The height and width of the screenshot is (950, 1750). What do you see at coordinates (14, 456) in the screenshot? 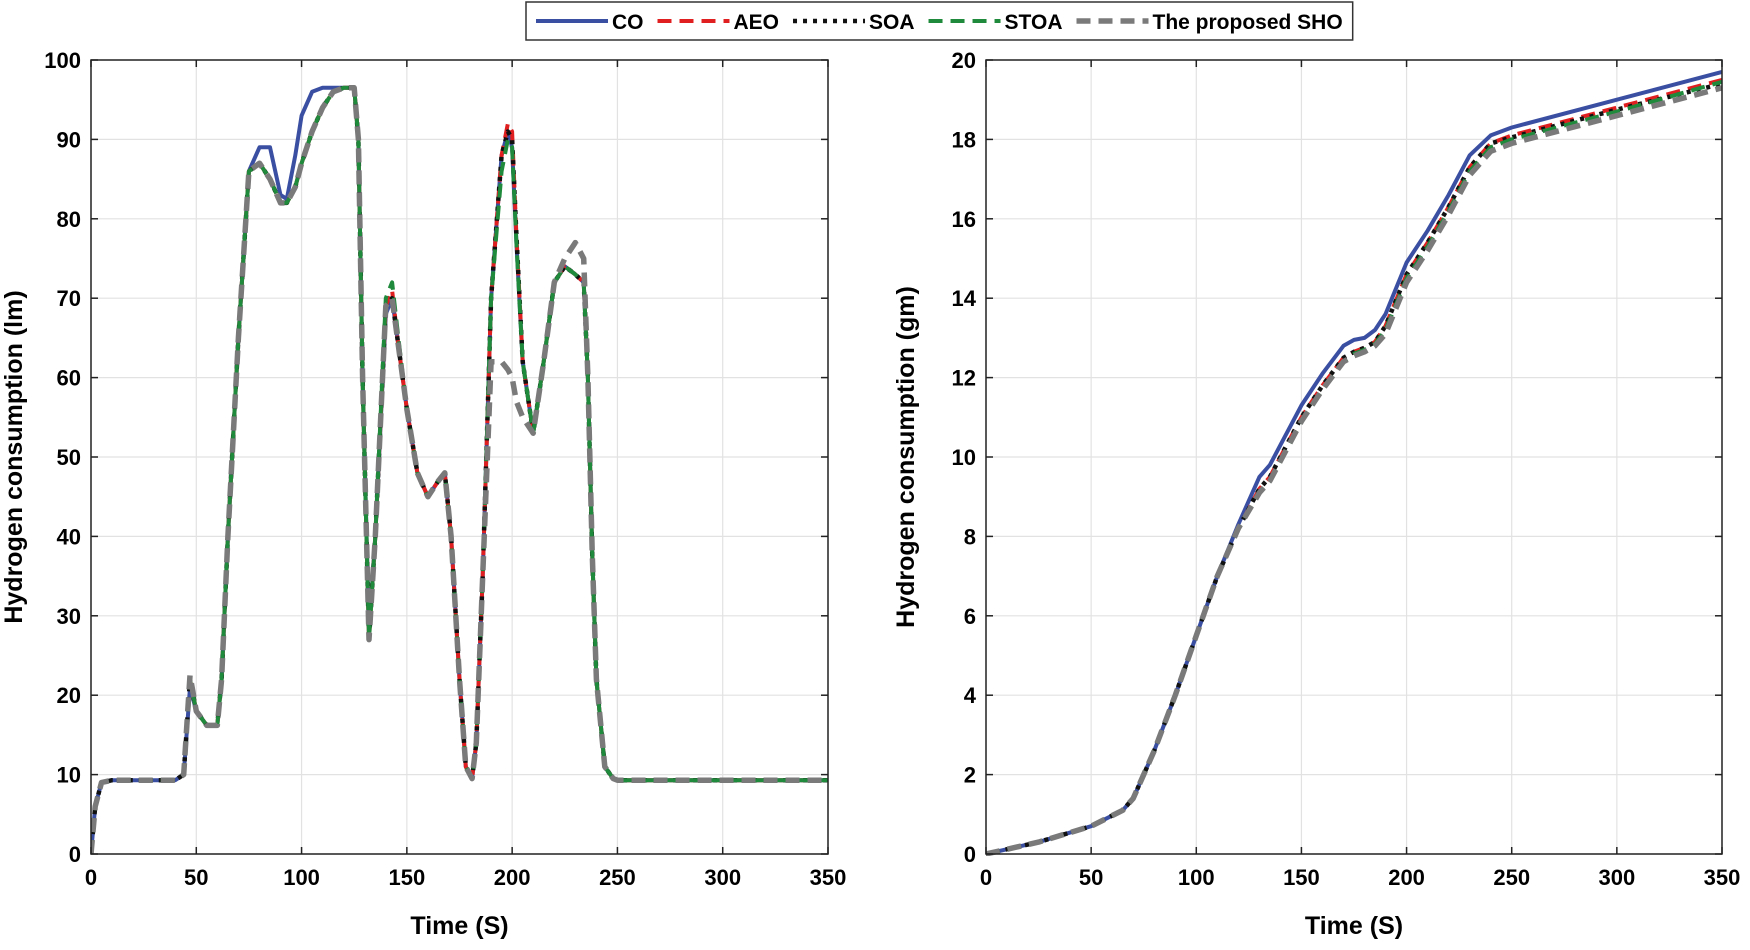
I see `y-axis-label: Hydrogen consumption (lm)` at bounding box center [14, 456].